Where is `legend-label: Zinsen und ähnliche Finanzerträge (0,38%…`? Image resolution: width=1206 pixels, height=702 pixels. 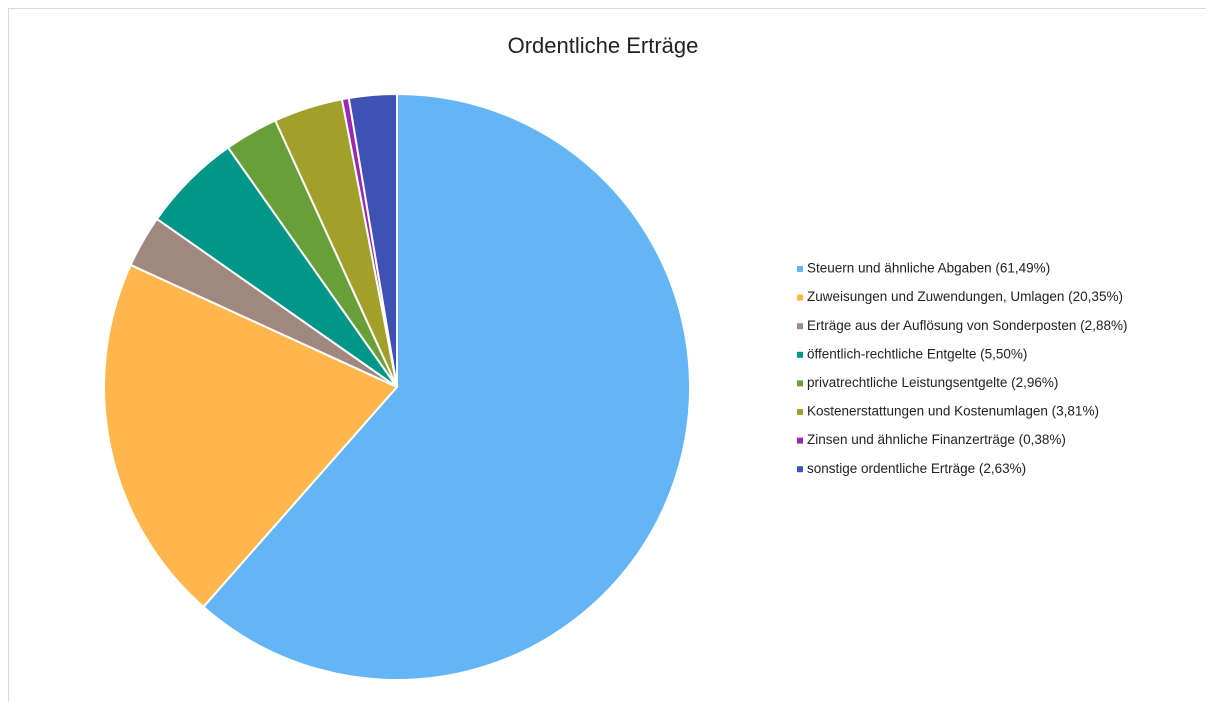
legend-label: Zinsen und ähnliche Finanzerträge (0,38%… is located at coordinates (936, 439).